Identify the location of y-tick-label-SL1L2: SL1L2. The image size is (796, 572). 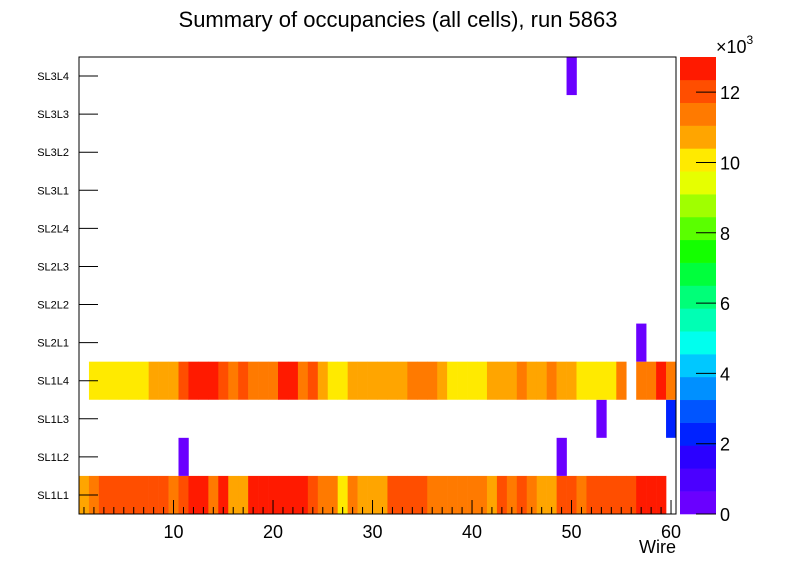
(53, 458).